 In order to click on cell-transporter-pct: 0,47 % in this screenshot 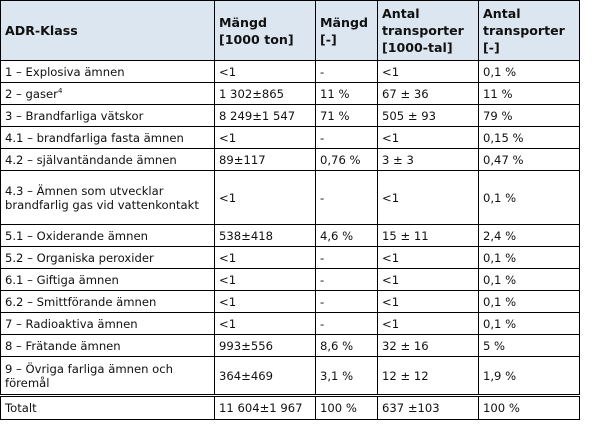, I will do `click(529, 159)`.